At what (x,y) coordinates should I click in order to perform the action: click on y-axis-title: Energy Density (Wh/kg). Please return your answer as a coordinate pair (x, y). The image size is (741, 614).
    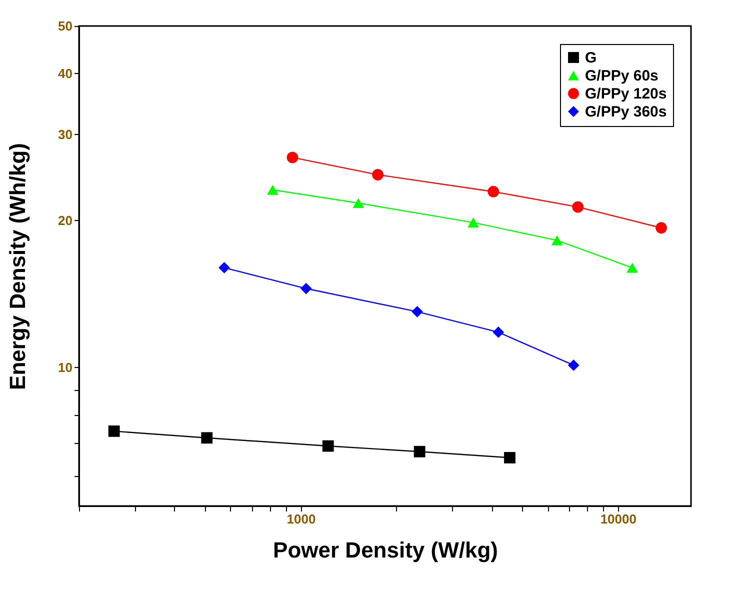
    Looking at the image, I should click on (17, 266).